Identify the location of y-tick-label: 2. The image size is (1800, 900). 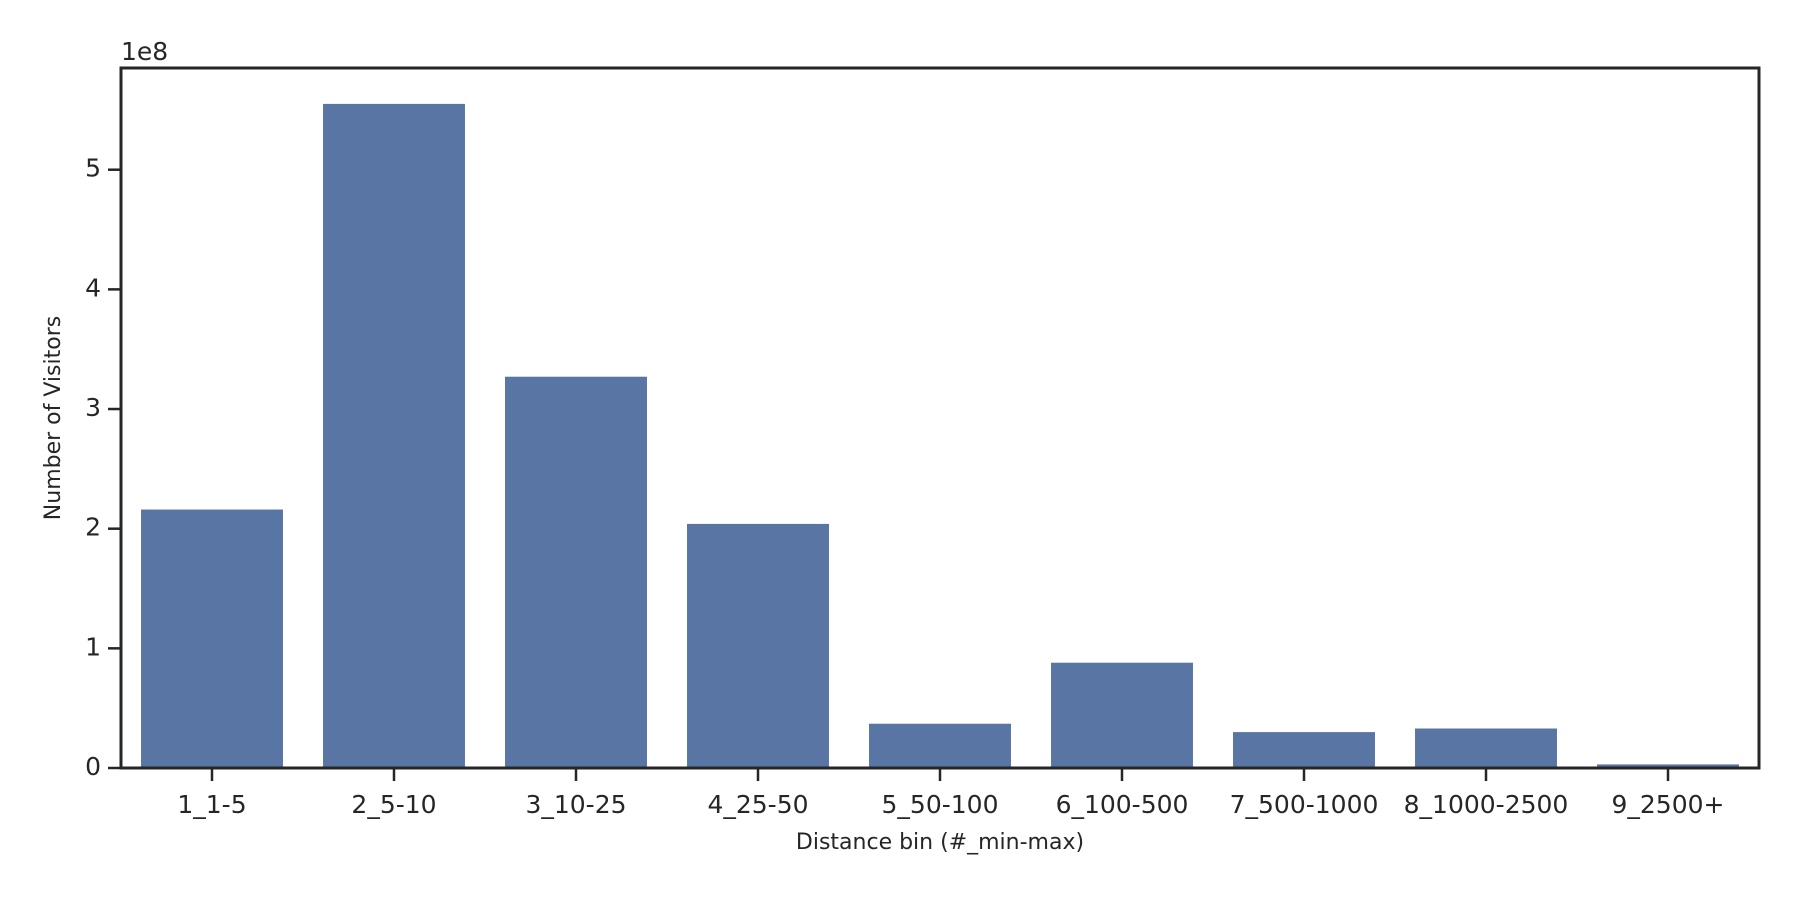
(93, 527).